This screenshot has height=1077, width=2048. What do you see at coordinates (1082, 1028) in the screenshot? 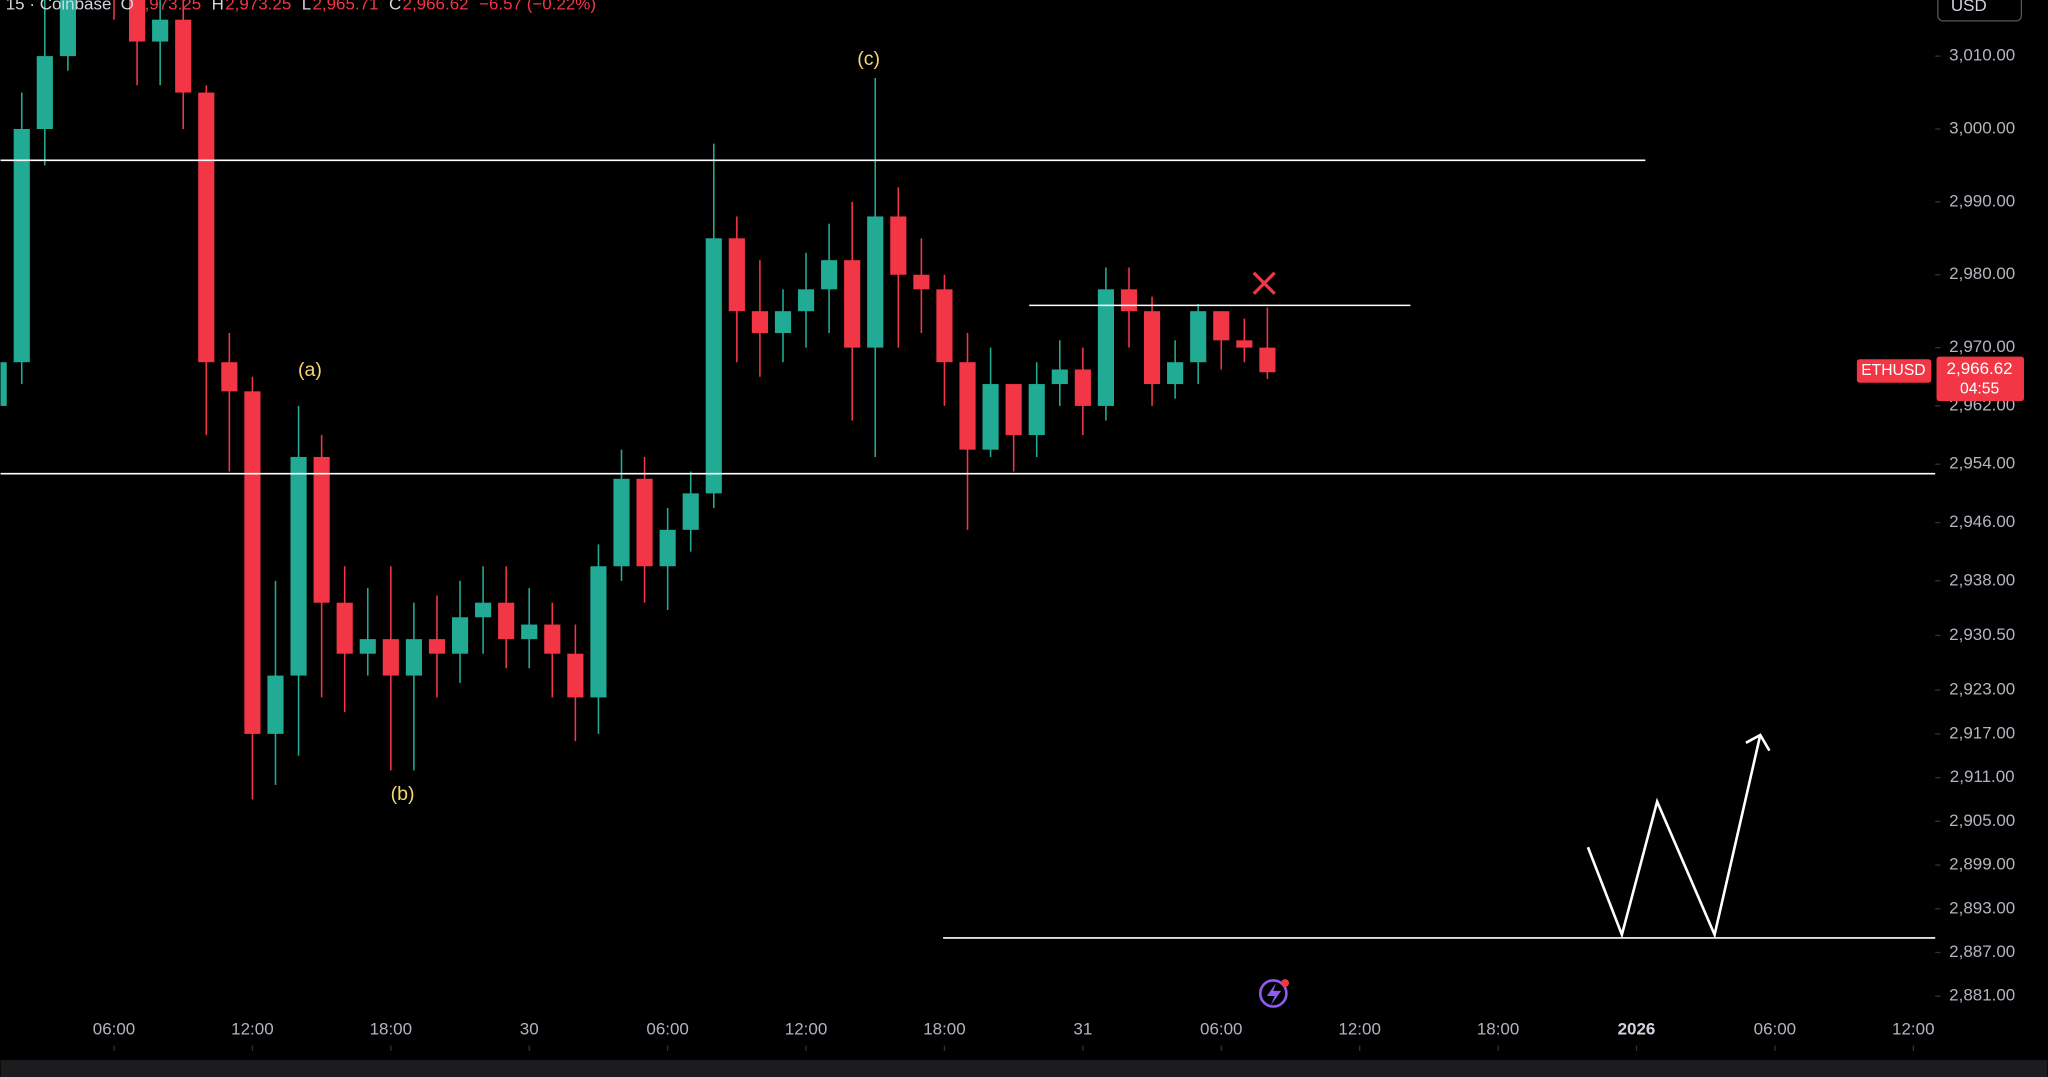
I see `x-tick-label: 31` at bounding box center [1082, 1028].